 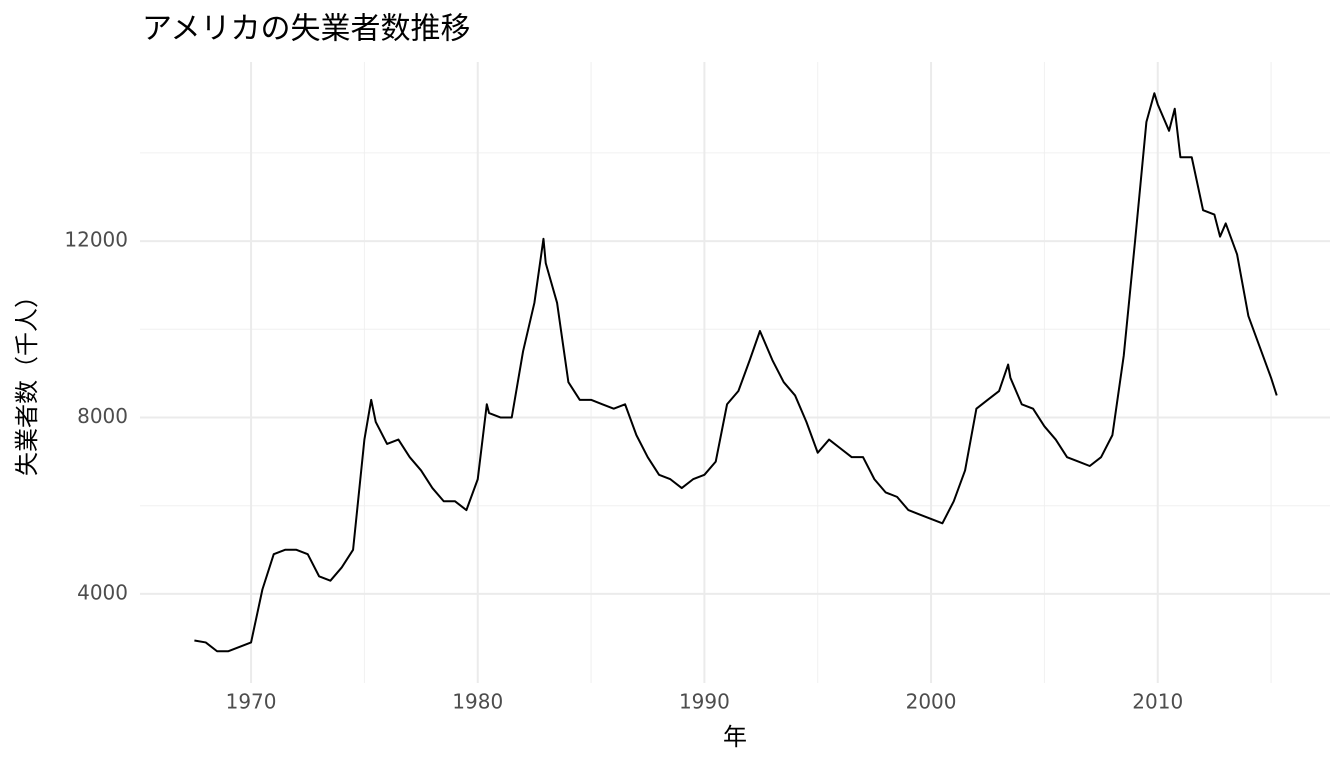 I want to click on x-tick-label: 1990, so click(x=704, y=702).